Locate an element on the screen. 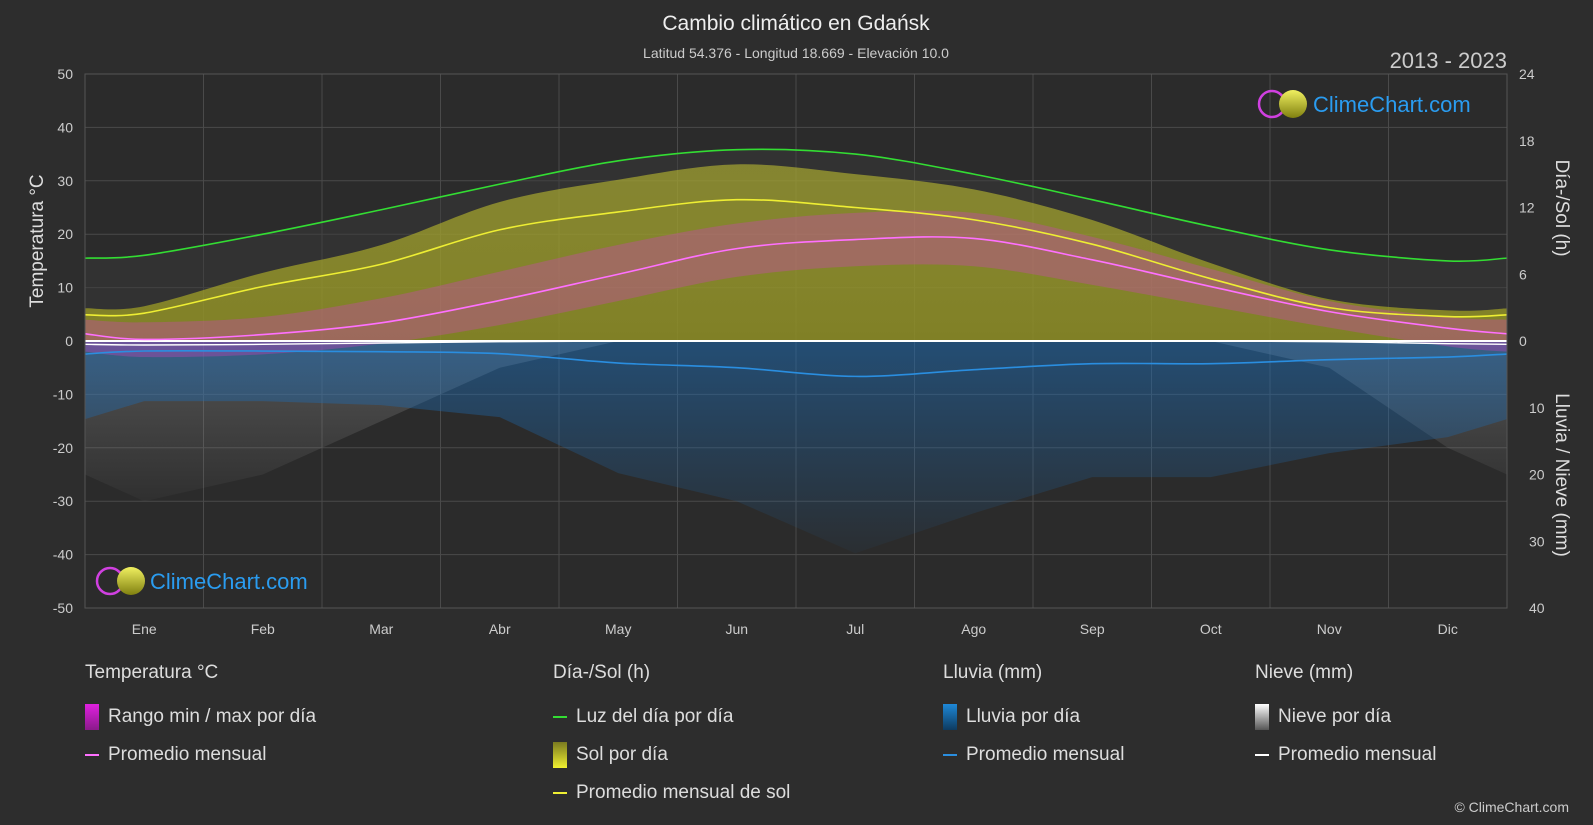 Image resolution: width=1593 pixels, height=825 pixels. sunshine-avg-line is located at coordinates (796, 258).